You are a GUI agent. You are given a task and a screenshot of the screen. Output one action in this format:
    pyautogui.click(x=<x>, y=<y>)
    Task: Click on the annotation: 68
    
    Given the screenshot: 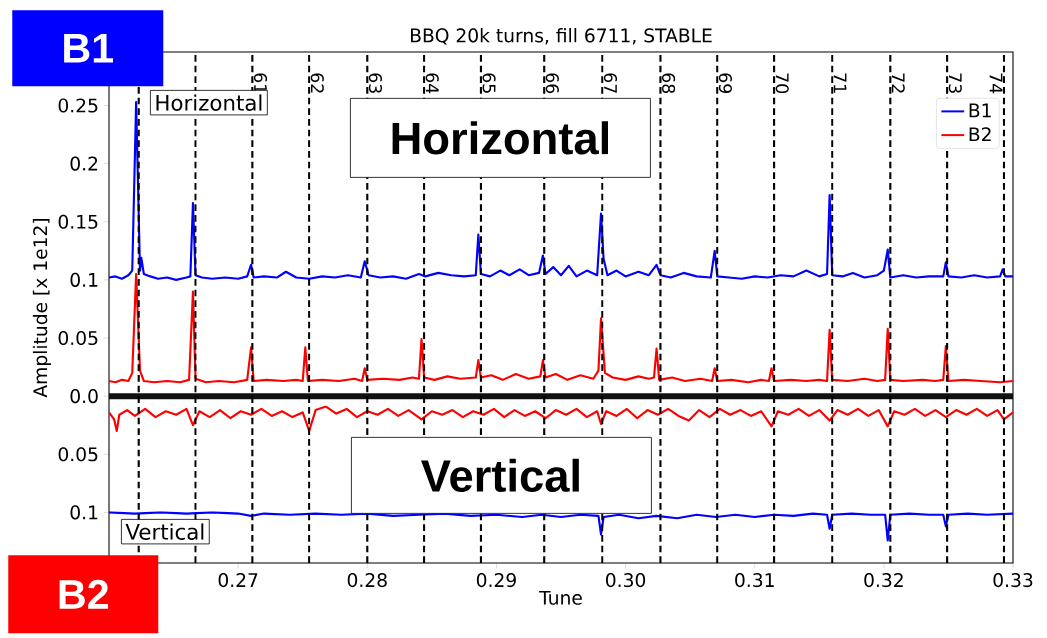 What is the action you would take?
    pyautogui.click(x=669, y=83)
    